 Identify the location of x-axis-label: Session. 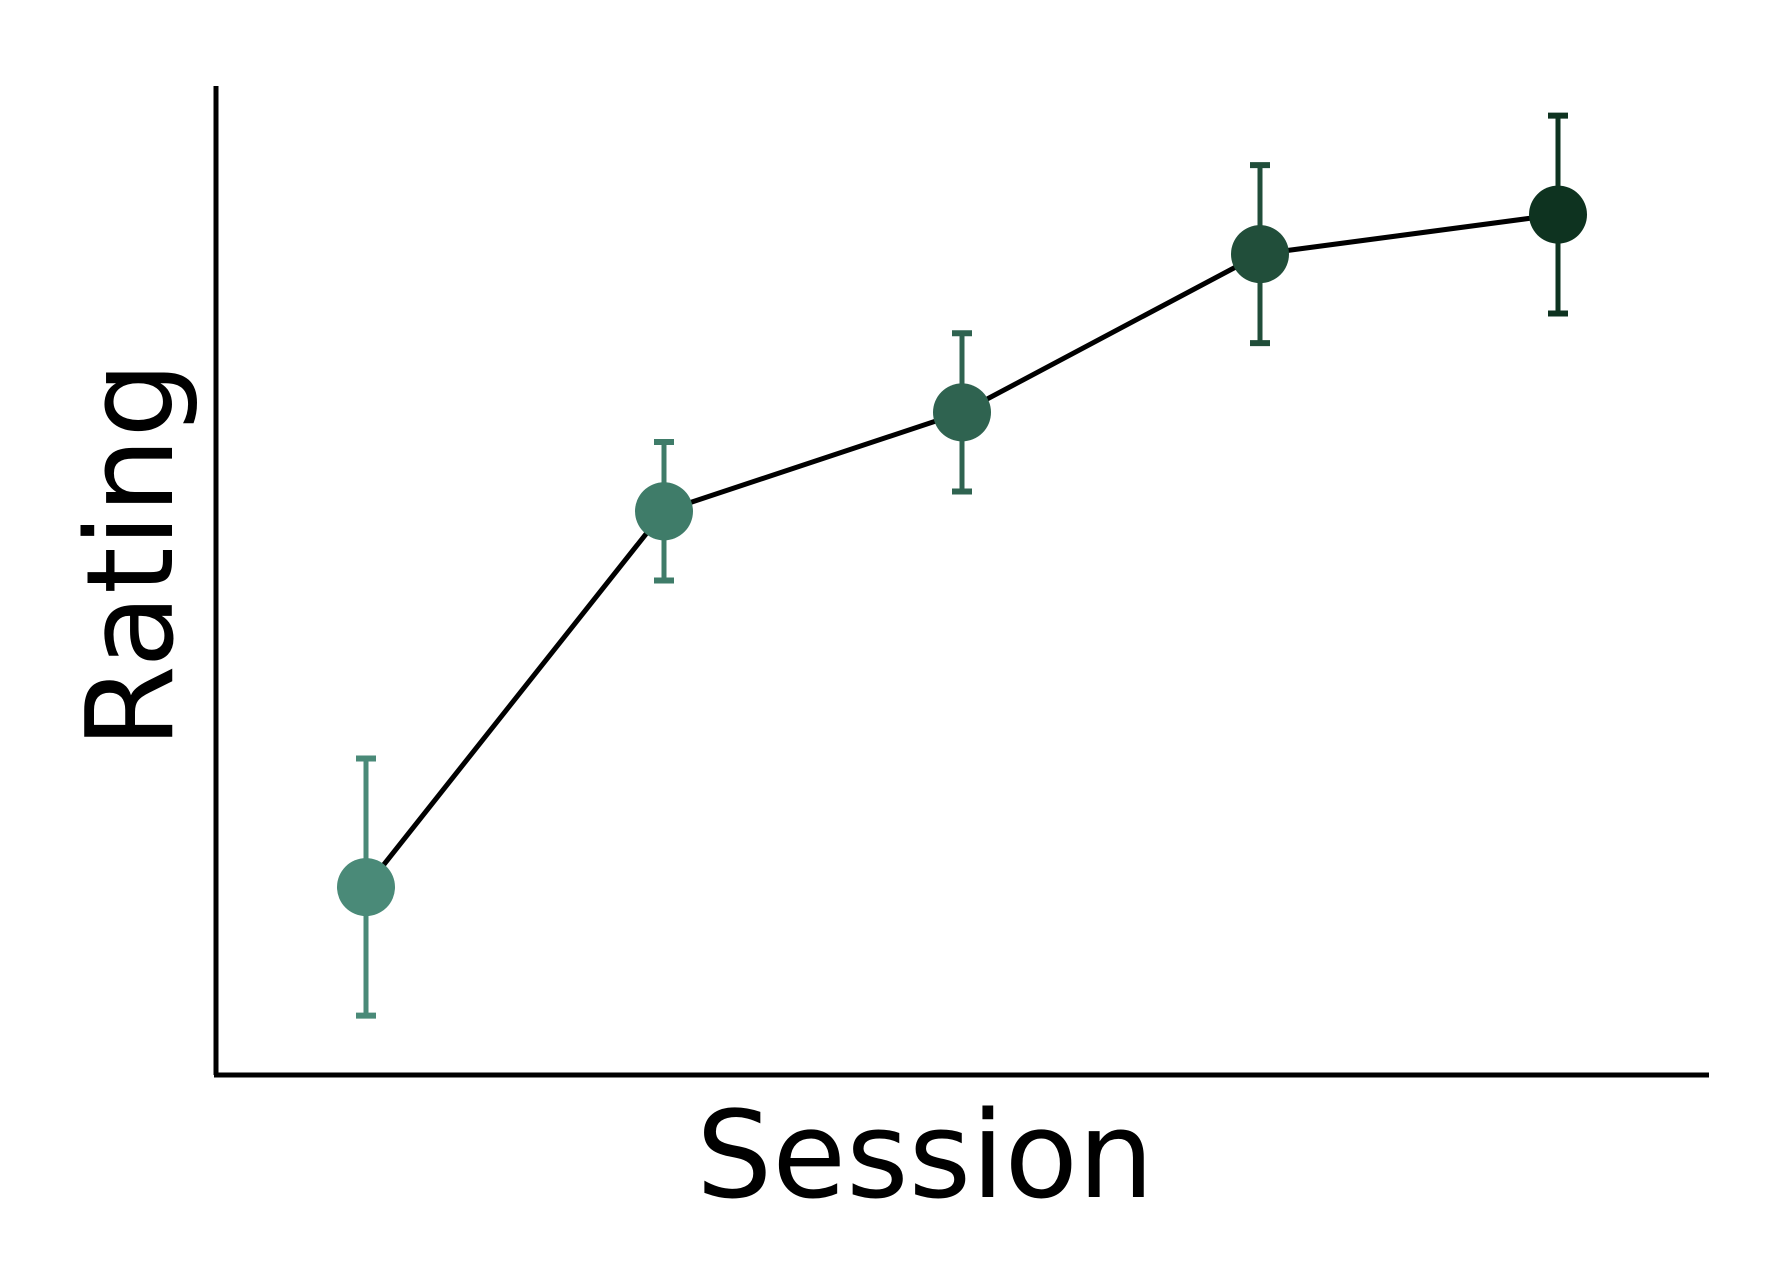
(925, 1156).